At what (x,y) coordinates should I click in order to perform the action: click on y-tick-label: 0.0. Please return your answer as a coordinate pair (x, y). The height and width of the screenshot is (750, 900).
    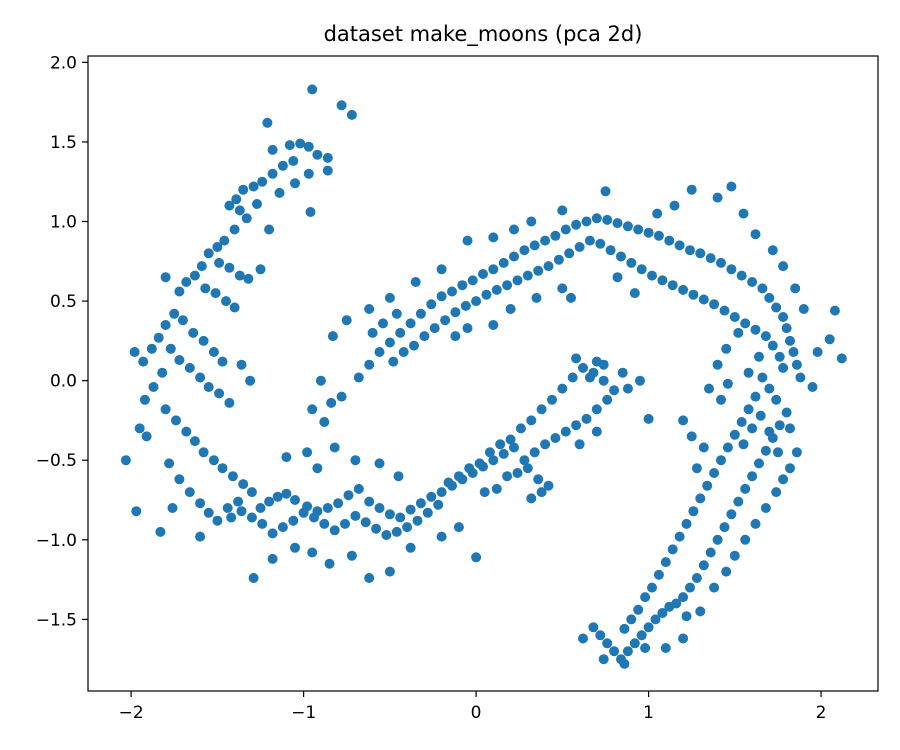
    Looking at the image, I should click on (63, 382).